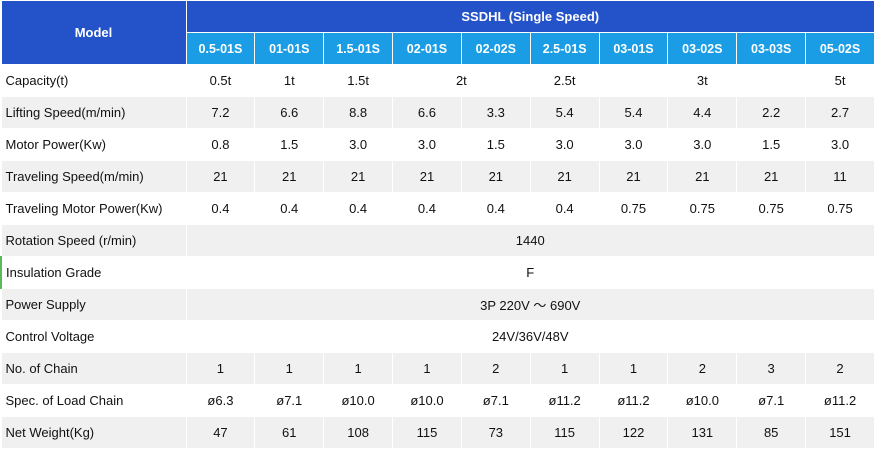  I want to click on table-cell: 1.5t, so click(358, 80).